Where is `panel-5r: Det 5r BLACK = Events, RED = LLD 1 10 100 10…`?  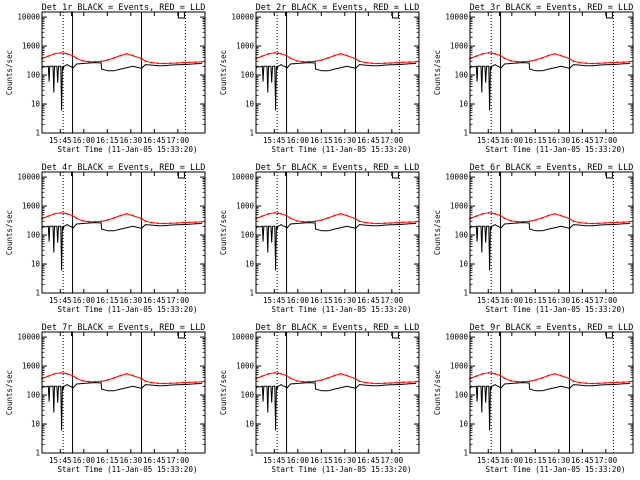
panel-5r: Det 5r BLACK = Events, RED = LLD 1 10 100 10… is located at coordinates (319, 238).